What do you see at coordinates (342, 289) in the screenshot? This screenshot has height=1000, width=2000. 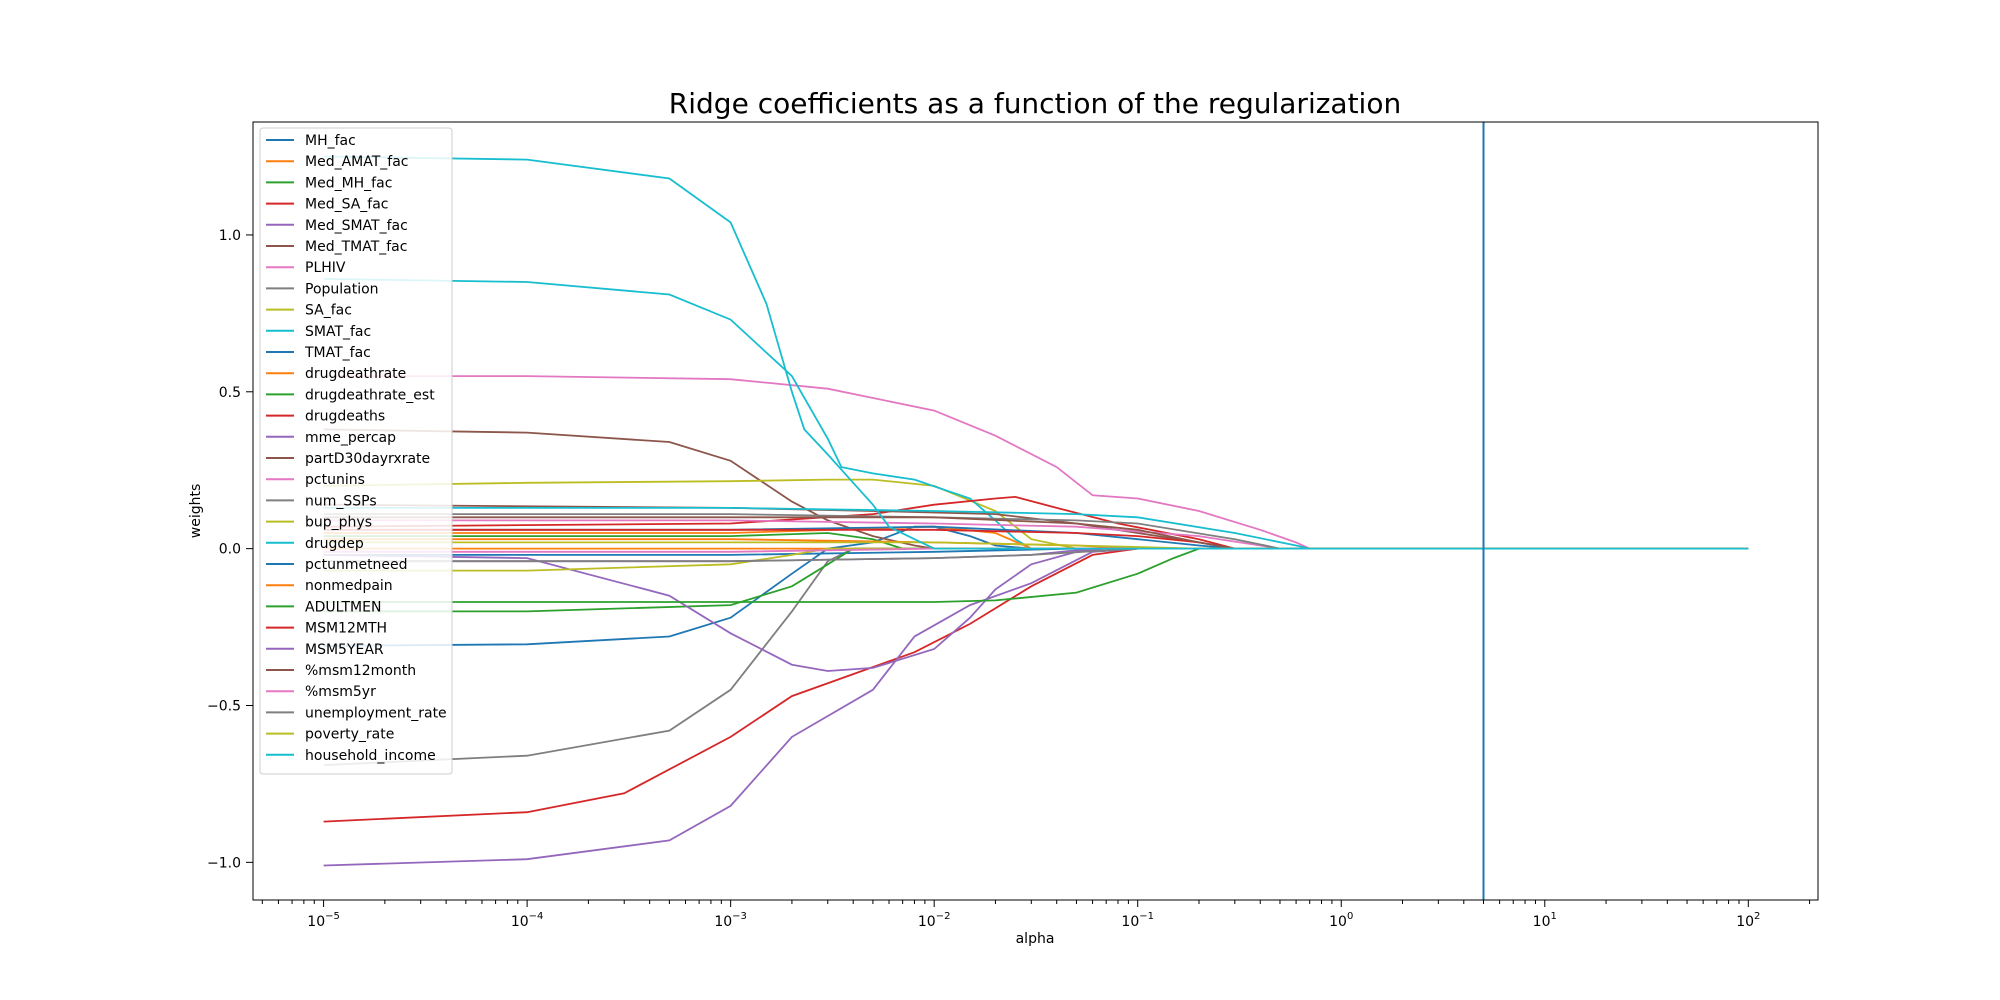 I see `legend-label-7: Population` at bounding box center [342, 289].